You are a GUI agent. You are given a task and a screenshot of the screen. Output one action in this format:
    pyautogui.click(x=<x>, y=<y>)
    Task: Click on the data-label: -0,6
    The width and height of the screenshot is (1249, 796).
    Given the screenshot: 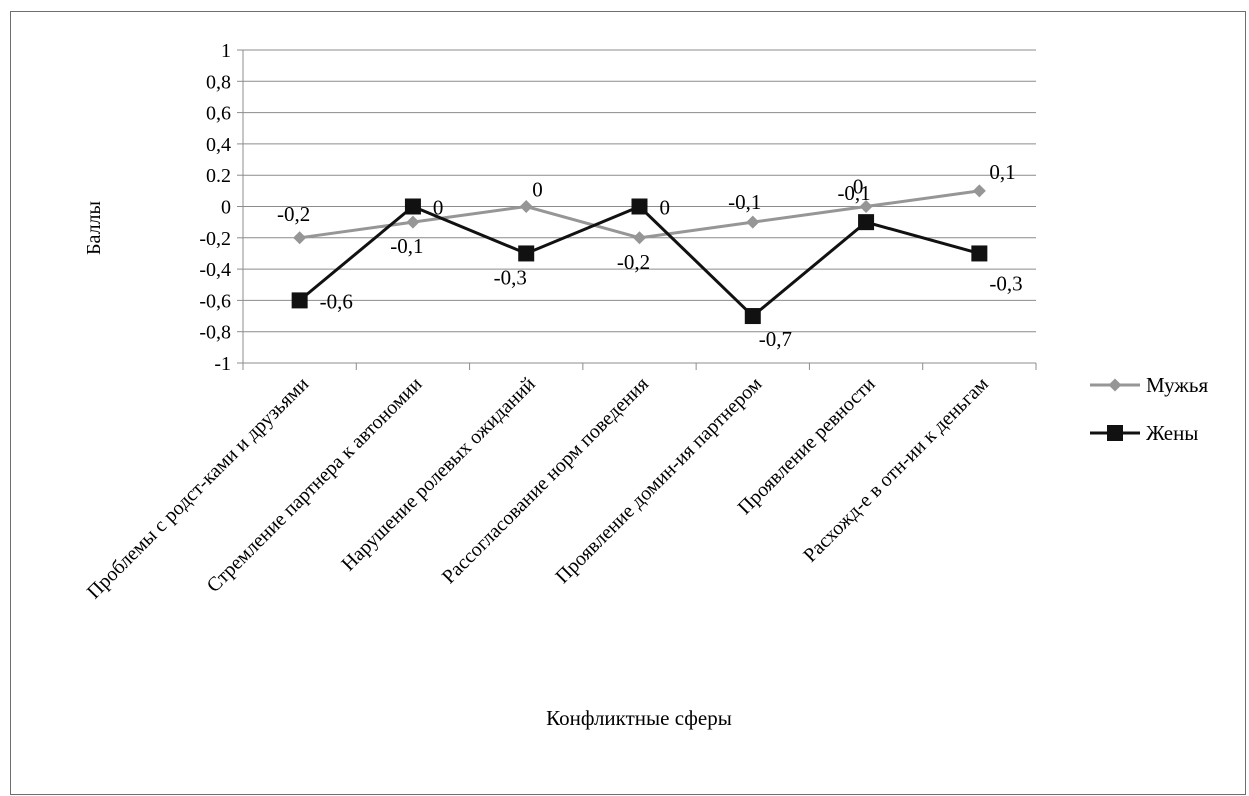 What is the action you would take?
    pyautogui.click(x=336, y=301)
    